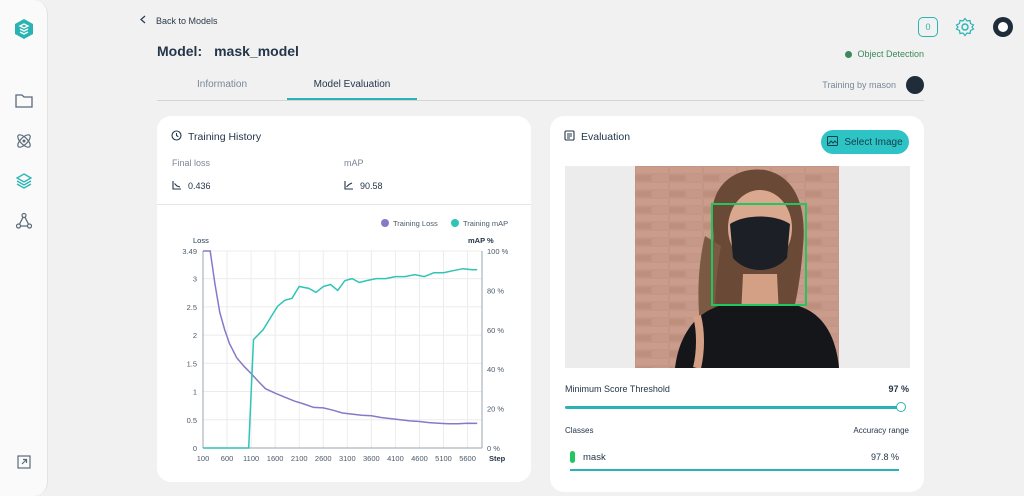 Image resolution: width=1024 pixels, height=496 pixels. Describe the element at coordinates (192, 307) in the screenshot. I see `y-left-tick-label: 2.5` at that location.